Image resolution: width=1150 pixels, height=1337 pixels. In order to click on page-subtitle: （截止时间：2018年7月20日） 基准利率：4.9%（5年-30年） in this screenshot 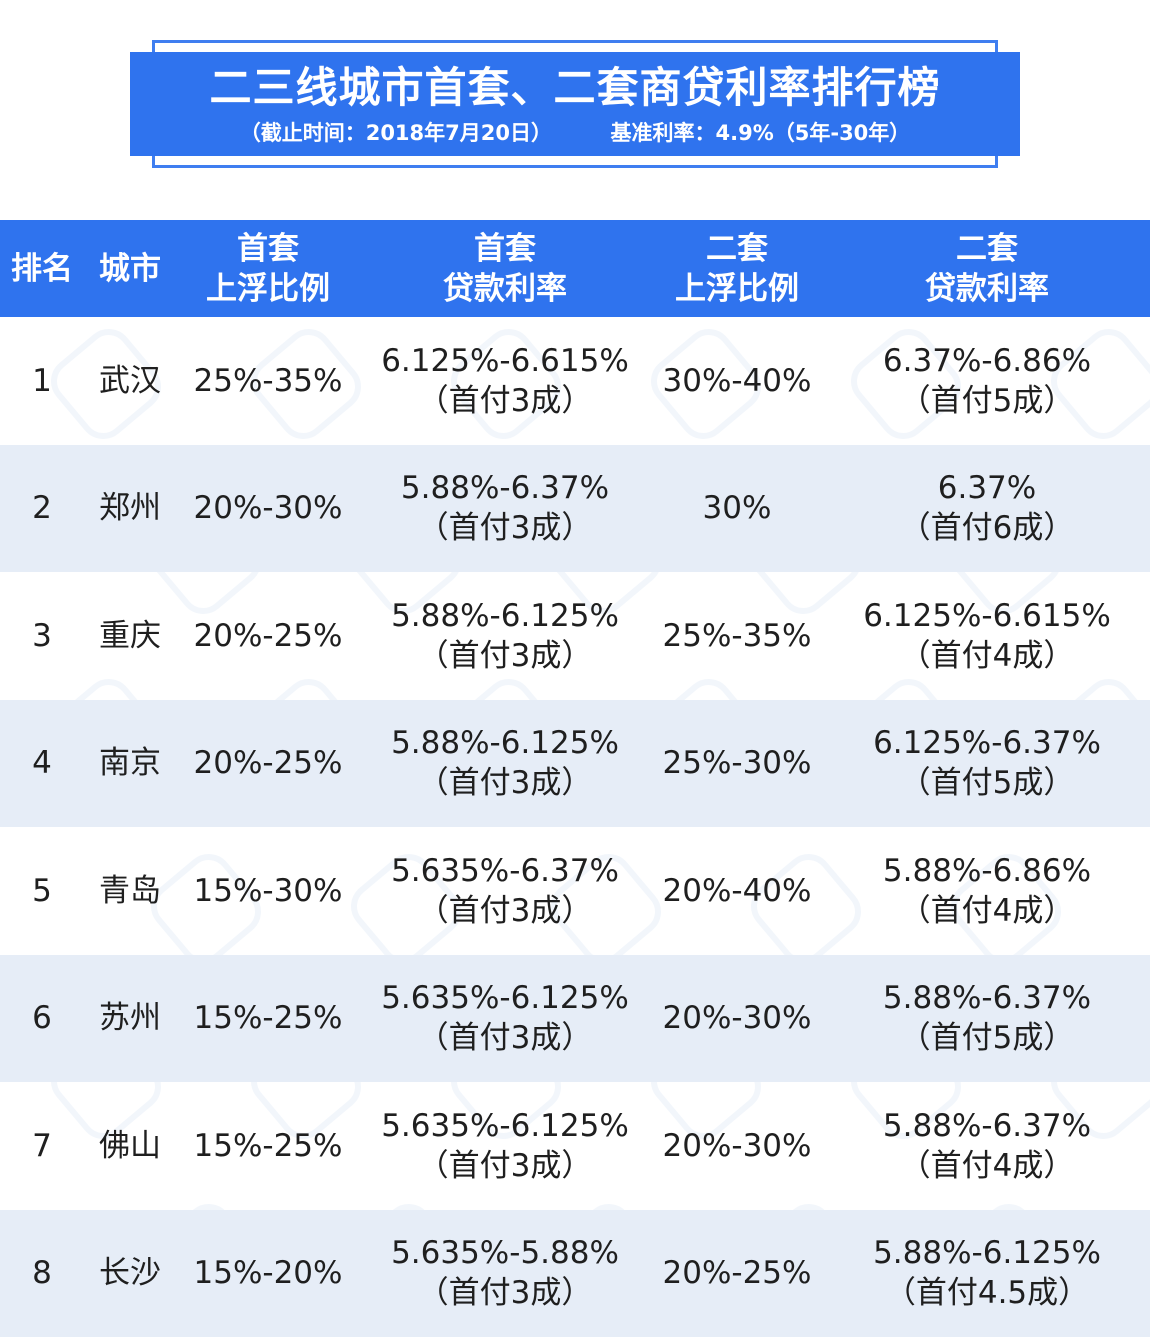, I will do `click(575, 133)`.